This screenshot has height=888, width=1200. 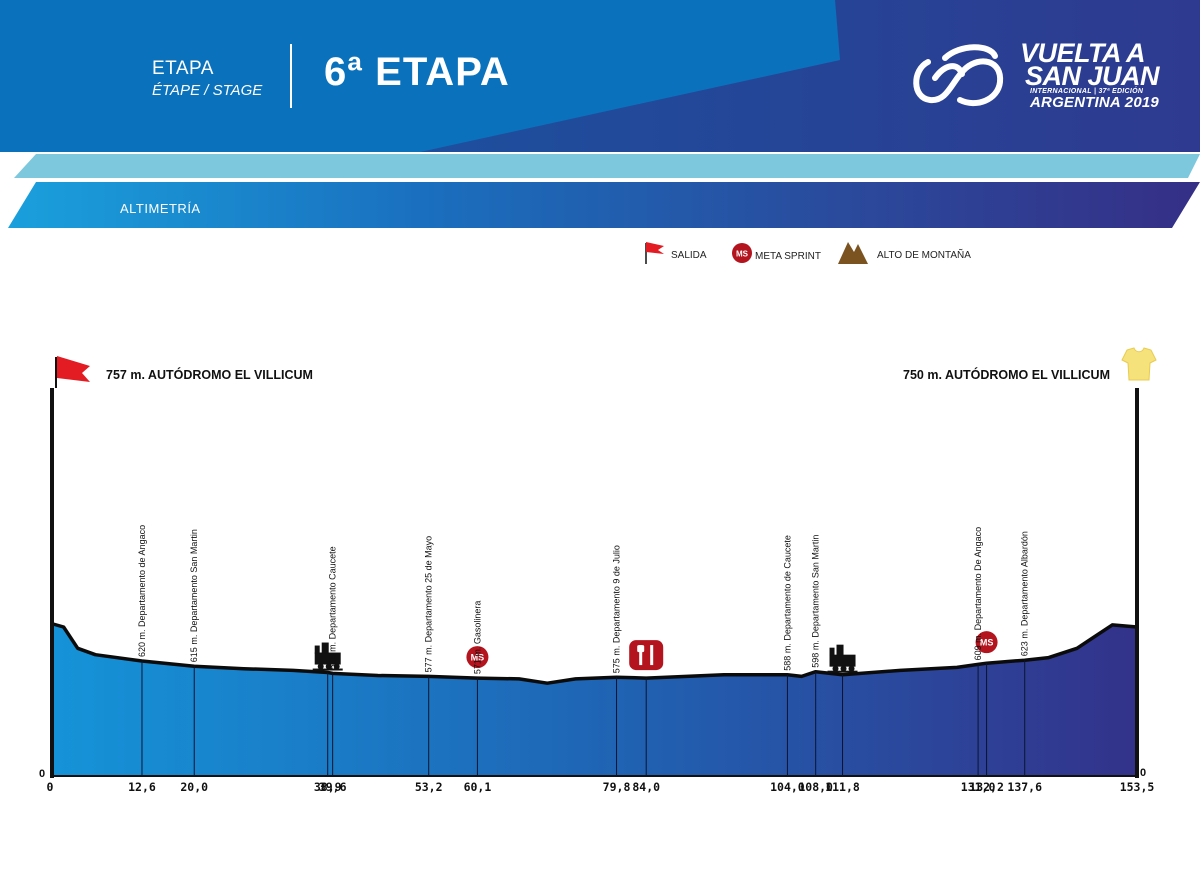 I want to click on legend-meta-sprint-icon: MS, so click(x=742, y=253).